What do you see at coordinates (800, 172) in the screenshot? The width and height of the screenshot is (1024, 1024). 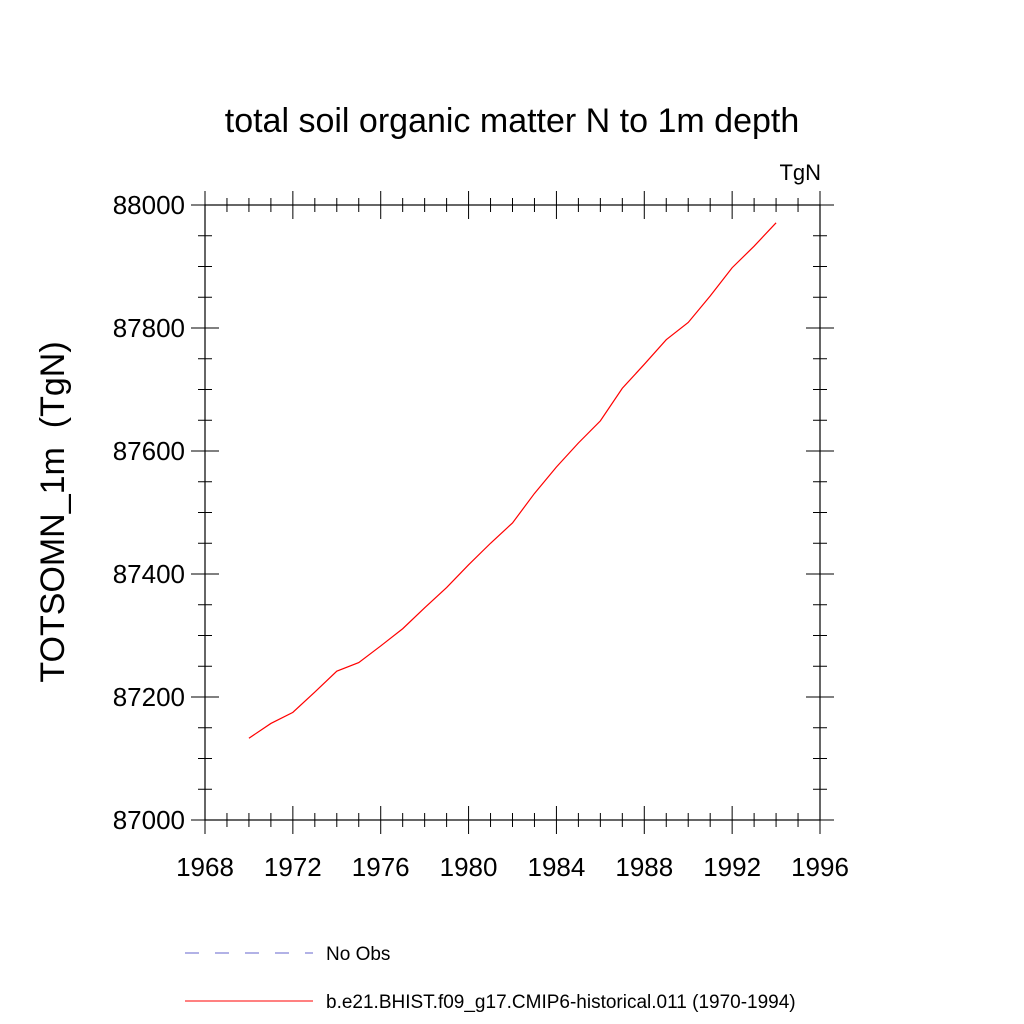 I see `units-label: TgN` at bounding box center [800, 172].